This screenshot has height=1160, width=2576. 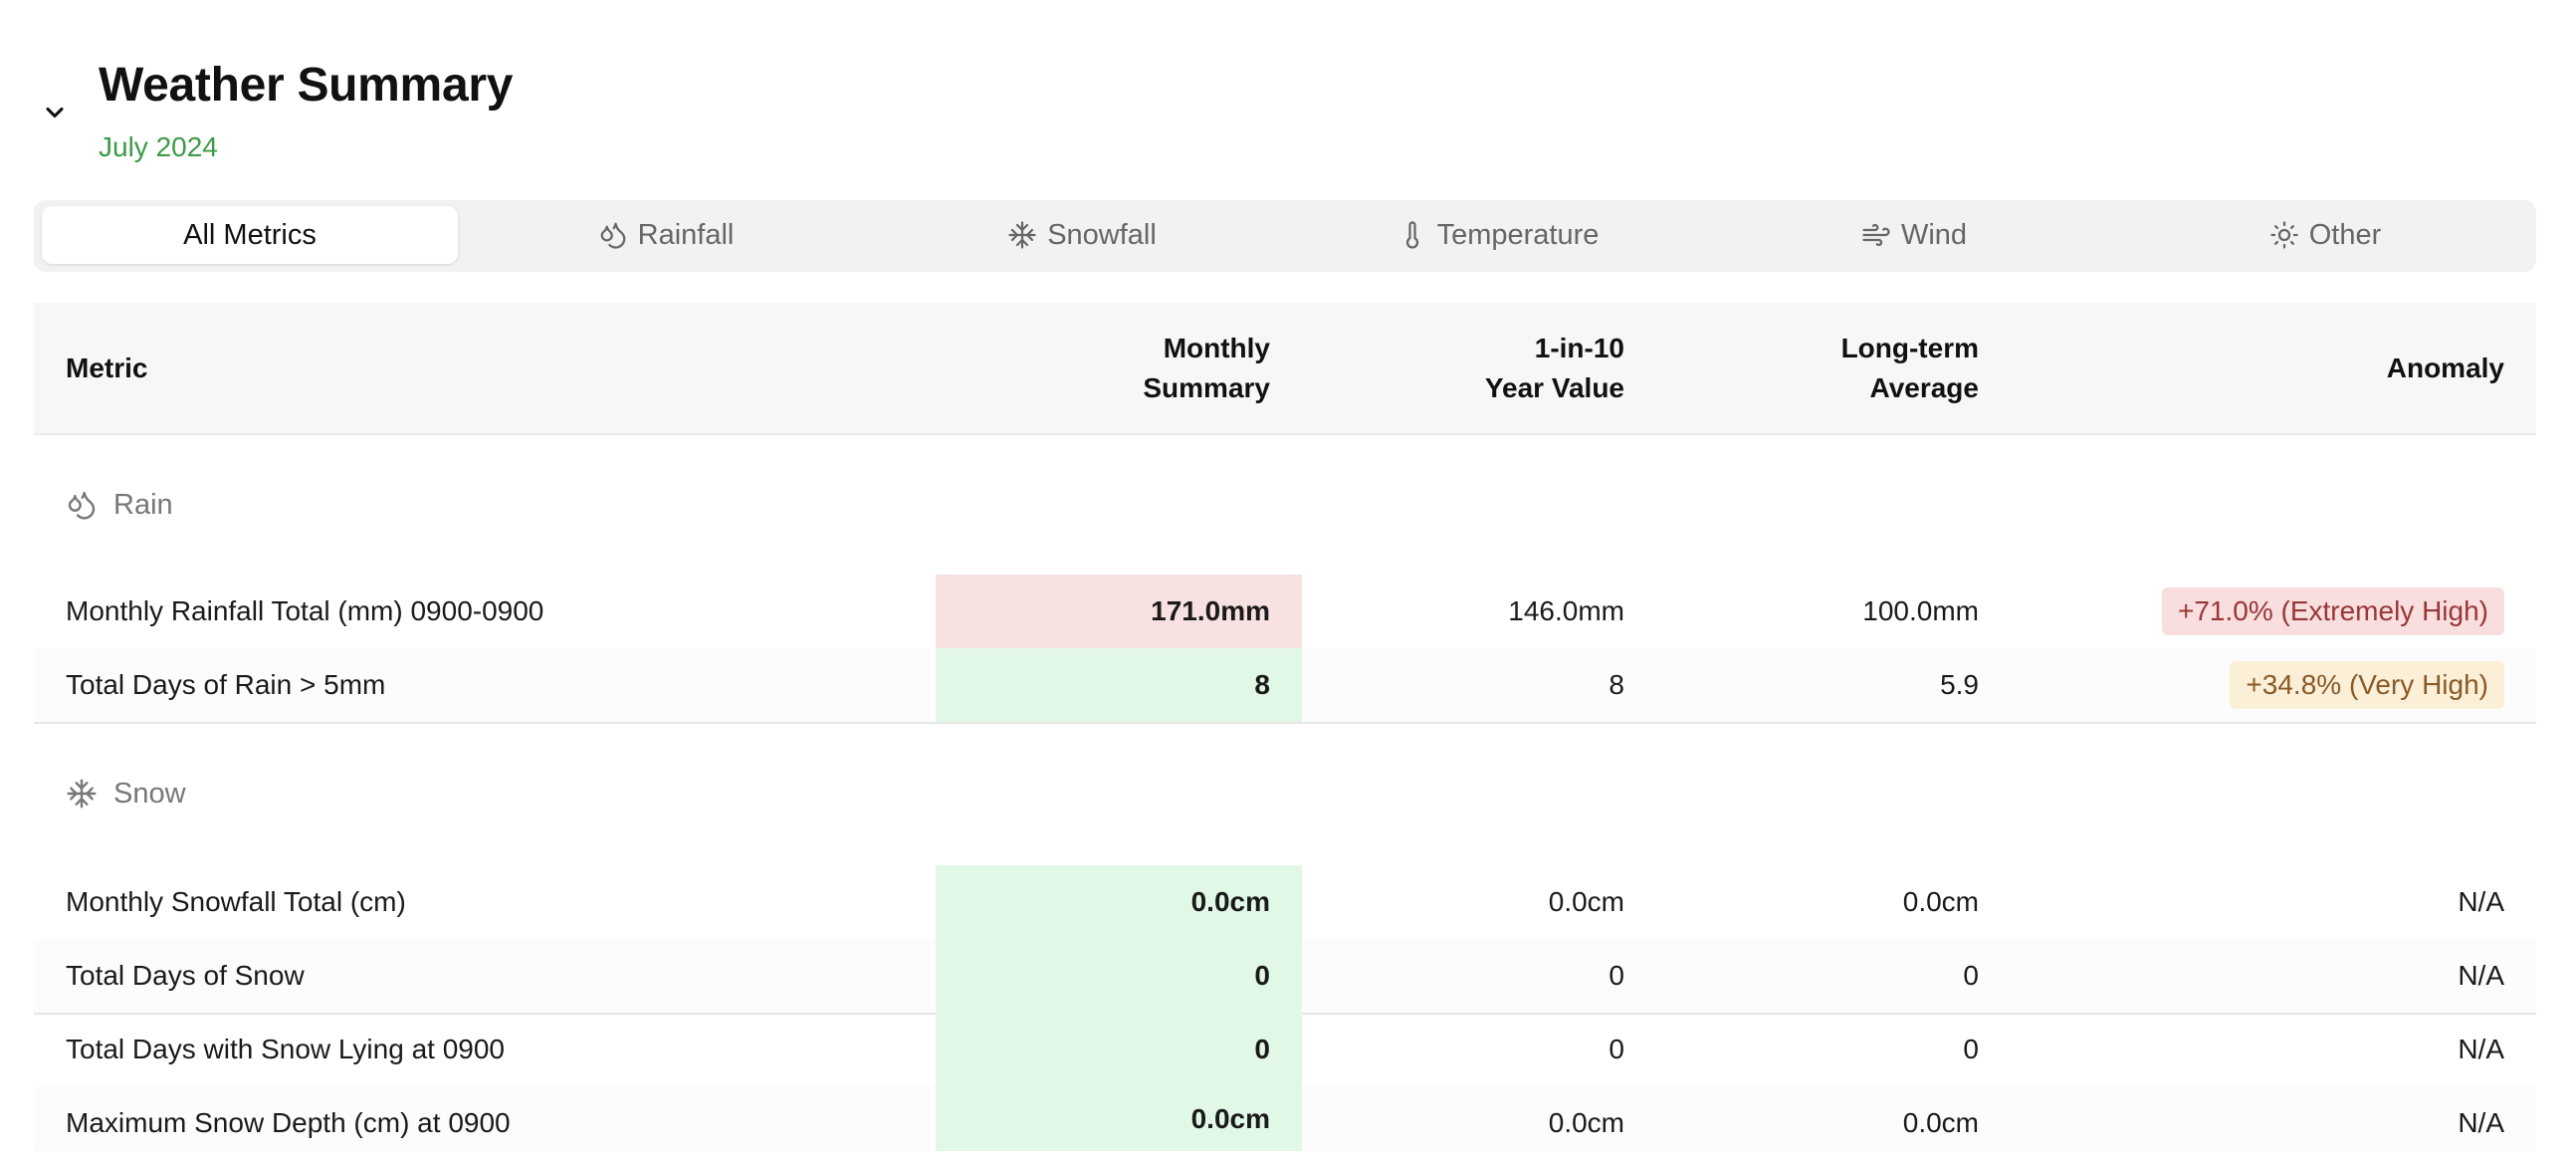 What do you see at coordinates (285, 1049) in the screenshot?
I see `metric-name: Total Days with Snow Lying at 0900` at bounding box center [285, 1049].